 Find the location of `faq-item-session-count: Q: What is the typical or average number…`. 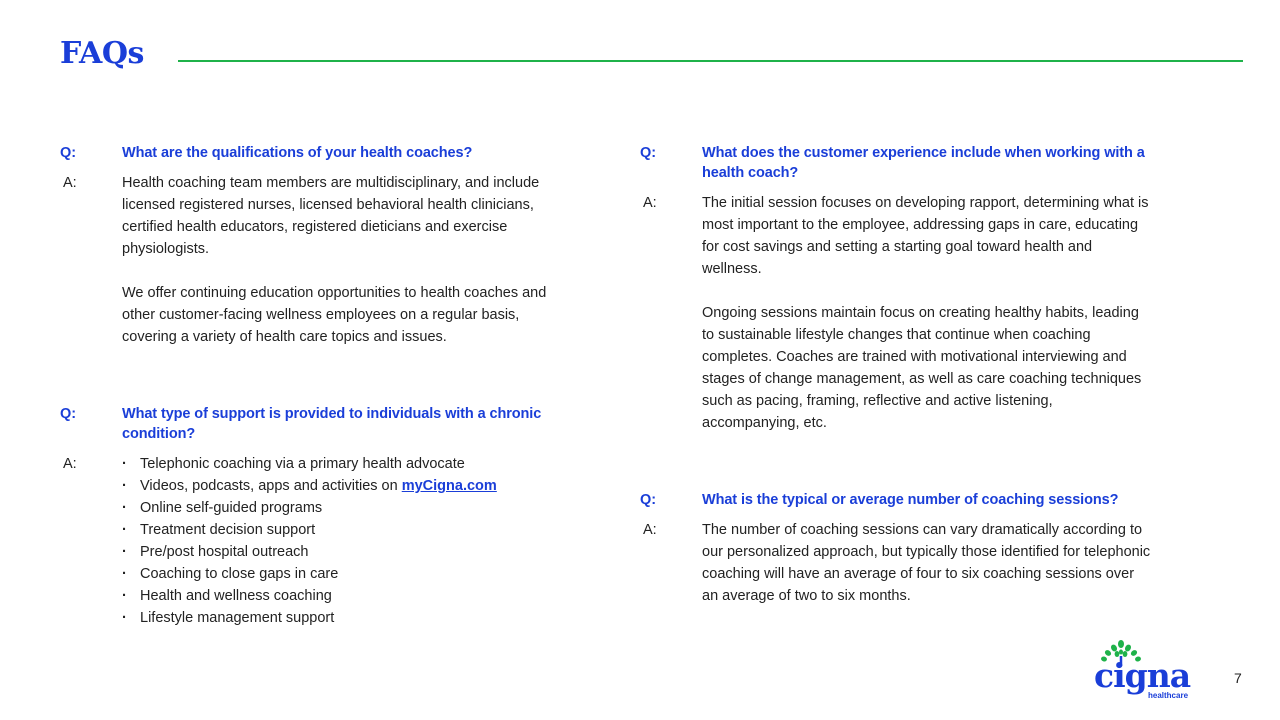

faq-item-session-count: Q: What is the typical or average number… is located at coordinates (910, 548).